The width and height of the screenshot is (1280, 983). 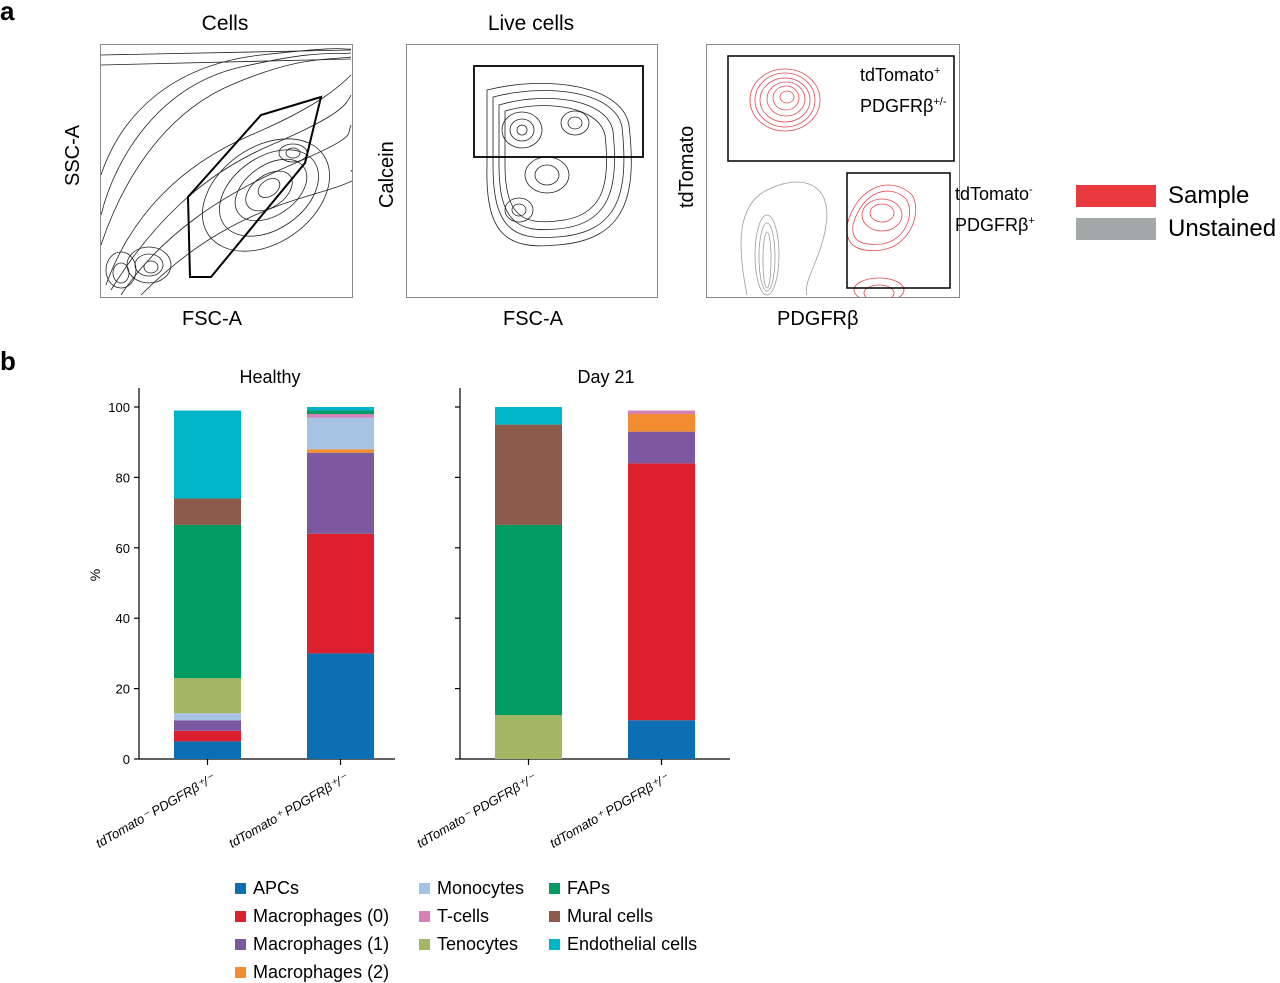 What do you see at coordinates (321, 916) in the screenshot?
I see `legend-label: Macrophages (0)` at bounding box center [321, 916].